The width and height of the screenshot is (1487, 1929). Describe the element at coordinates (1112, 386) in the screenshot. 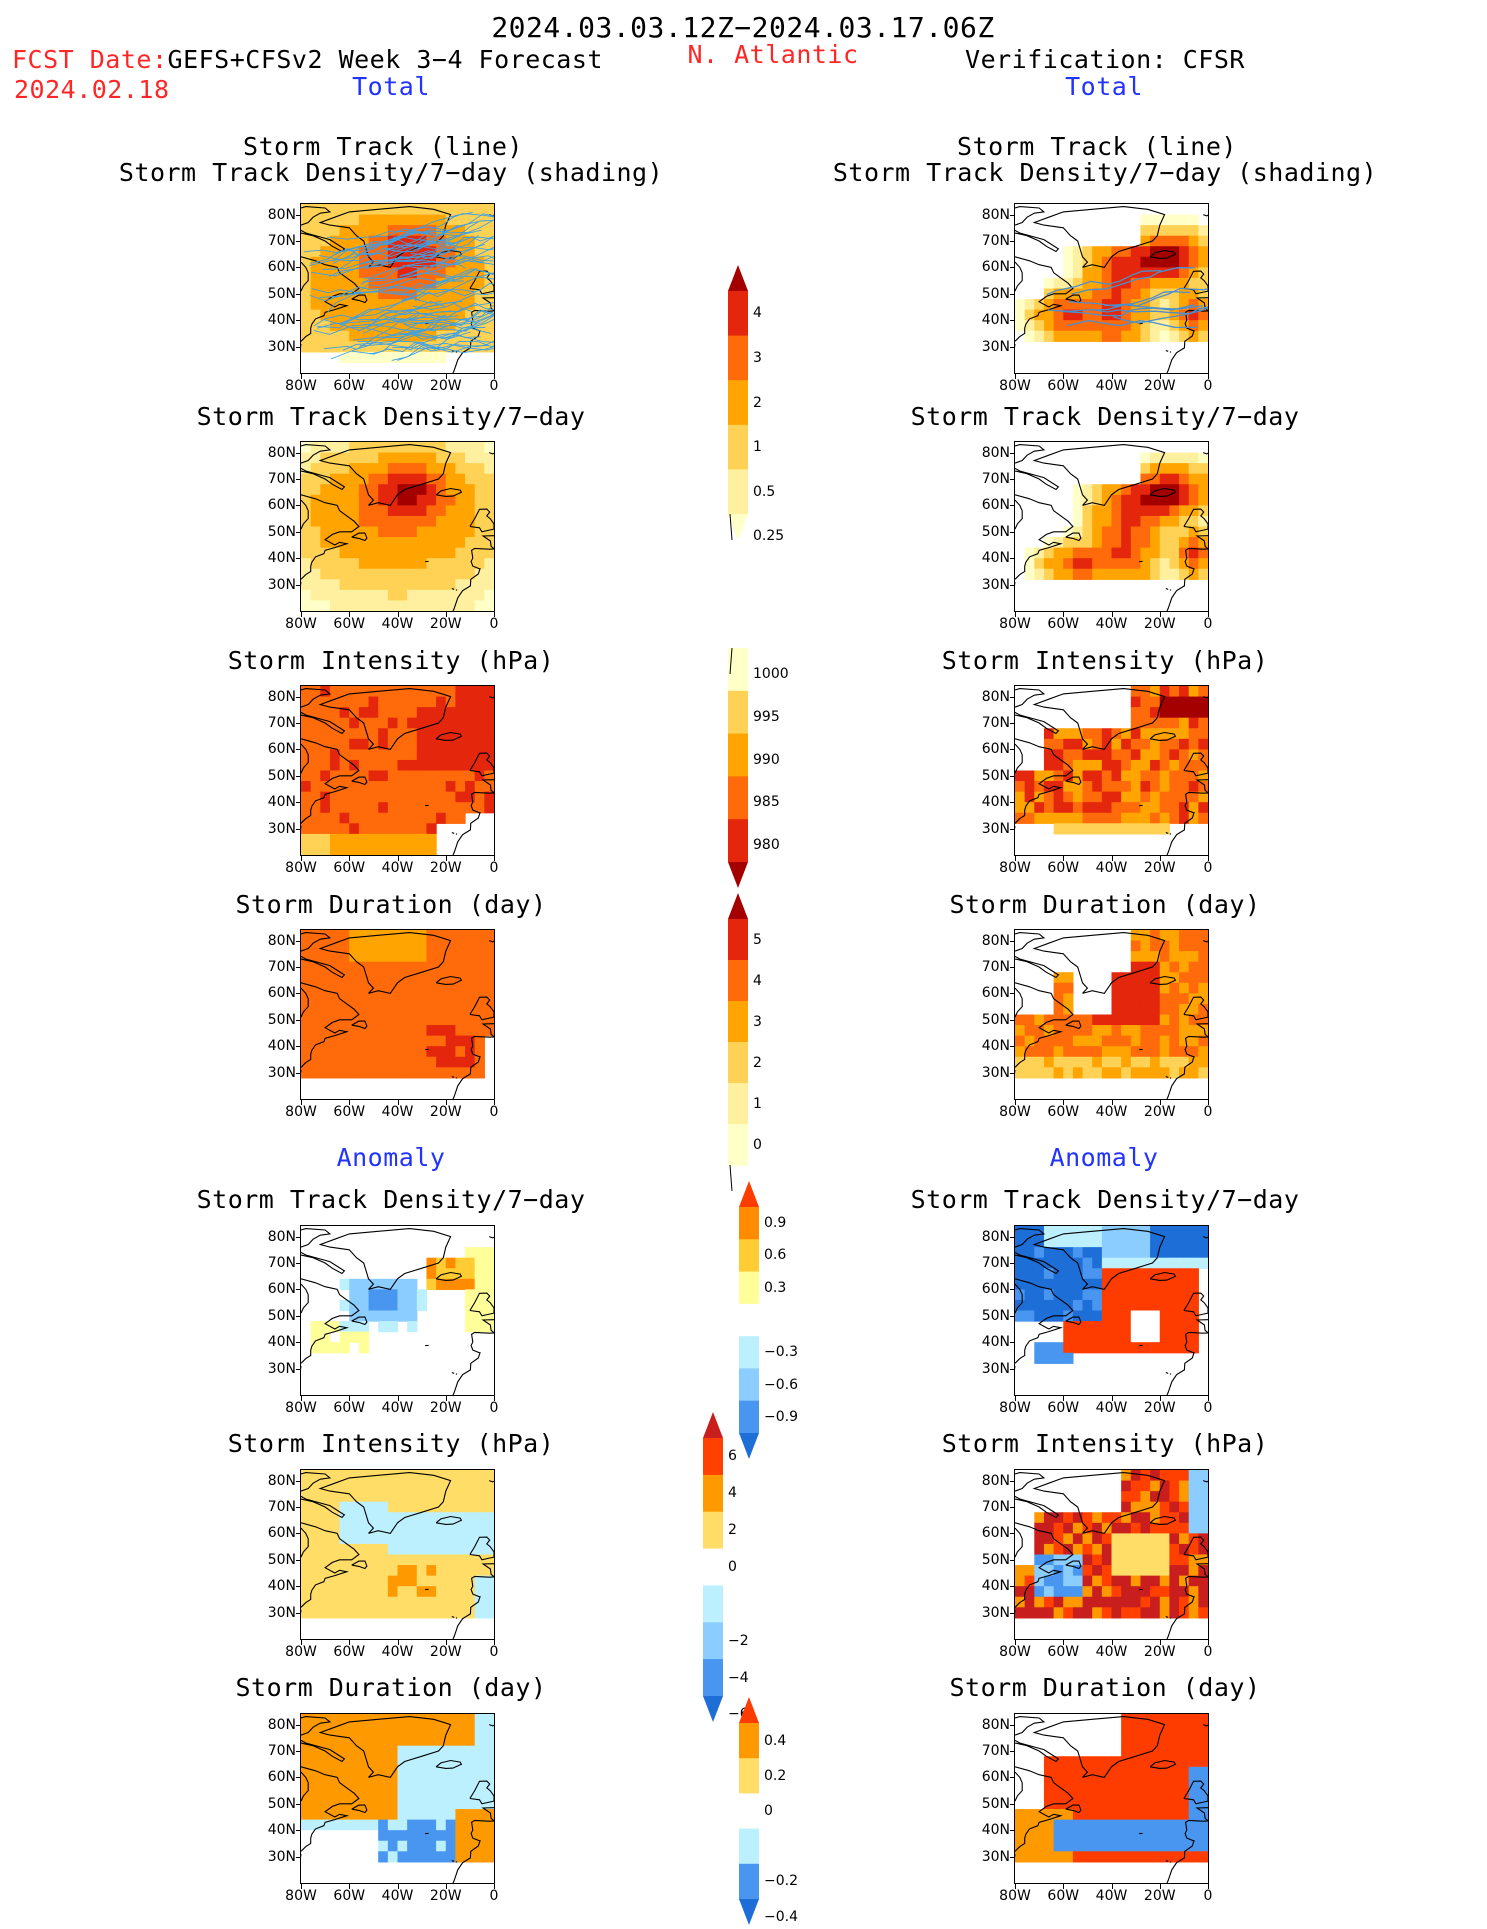

I see `lon-tick-label: 40W` at that location.